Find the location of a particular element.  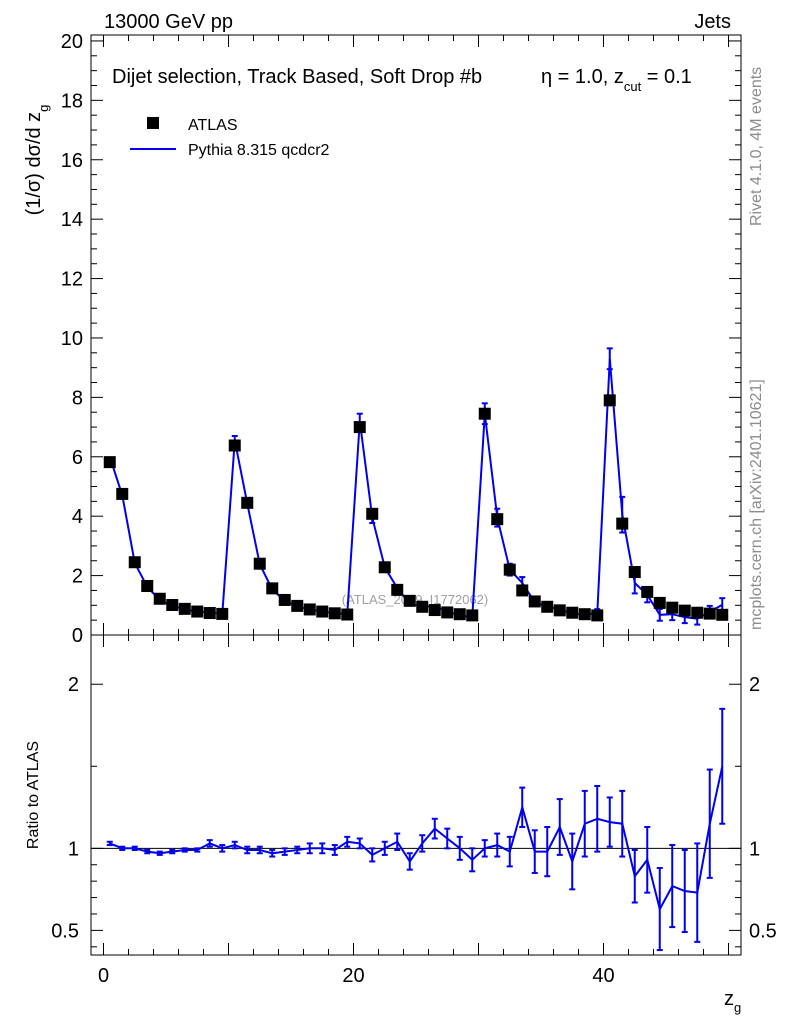

x-axis-label: zg is located at coordinates (732, 1001).